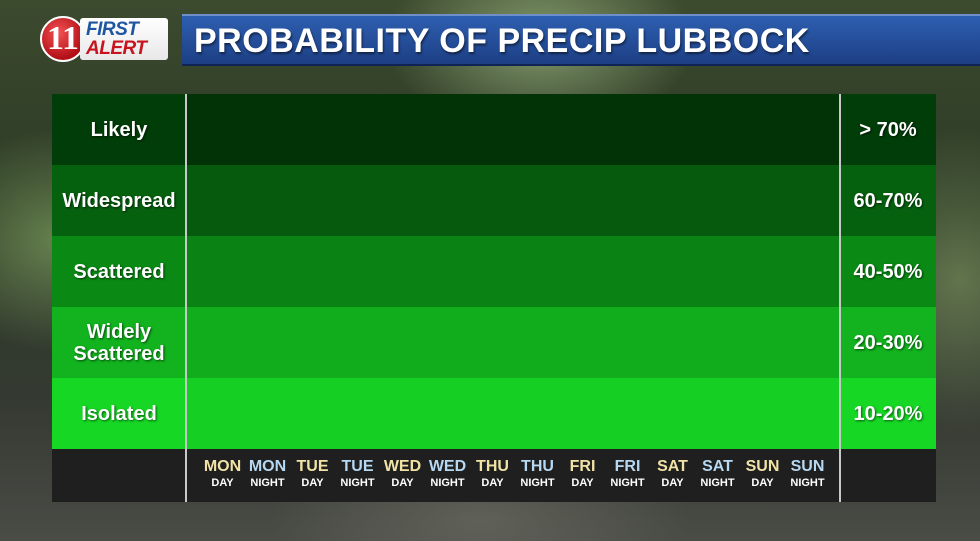  What do you see at coordinates (513, 129) in the screenshot?
I see `forecast-row-likely` at bounding box center [513, 129].